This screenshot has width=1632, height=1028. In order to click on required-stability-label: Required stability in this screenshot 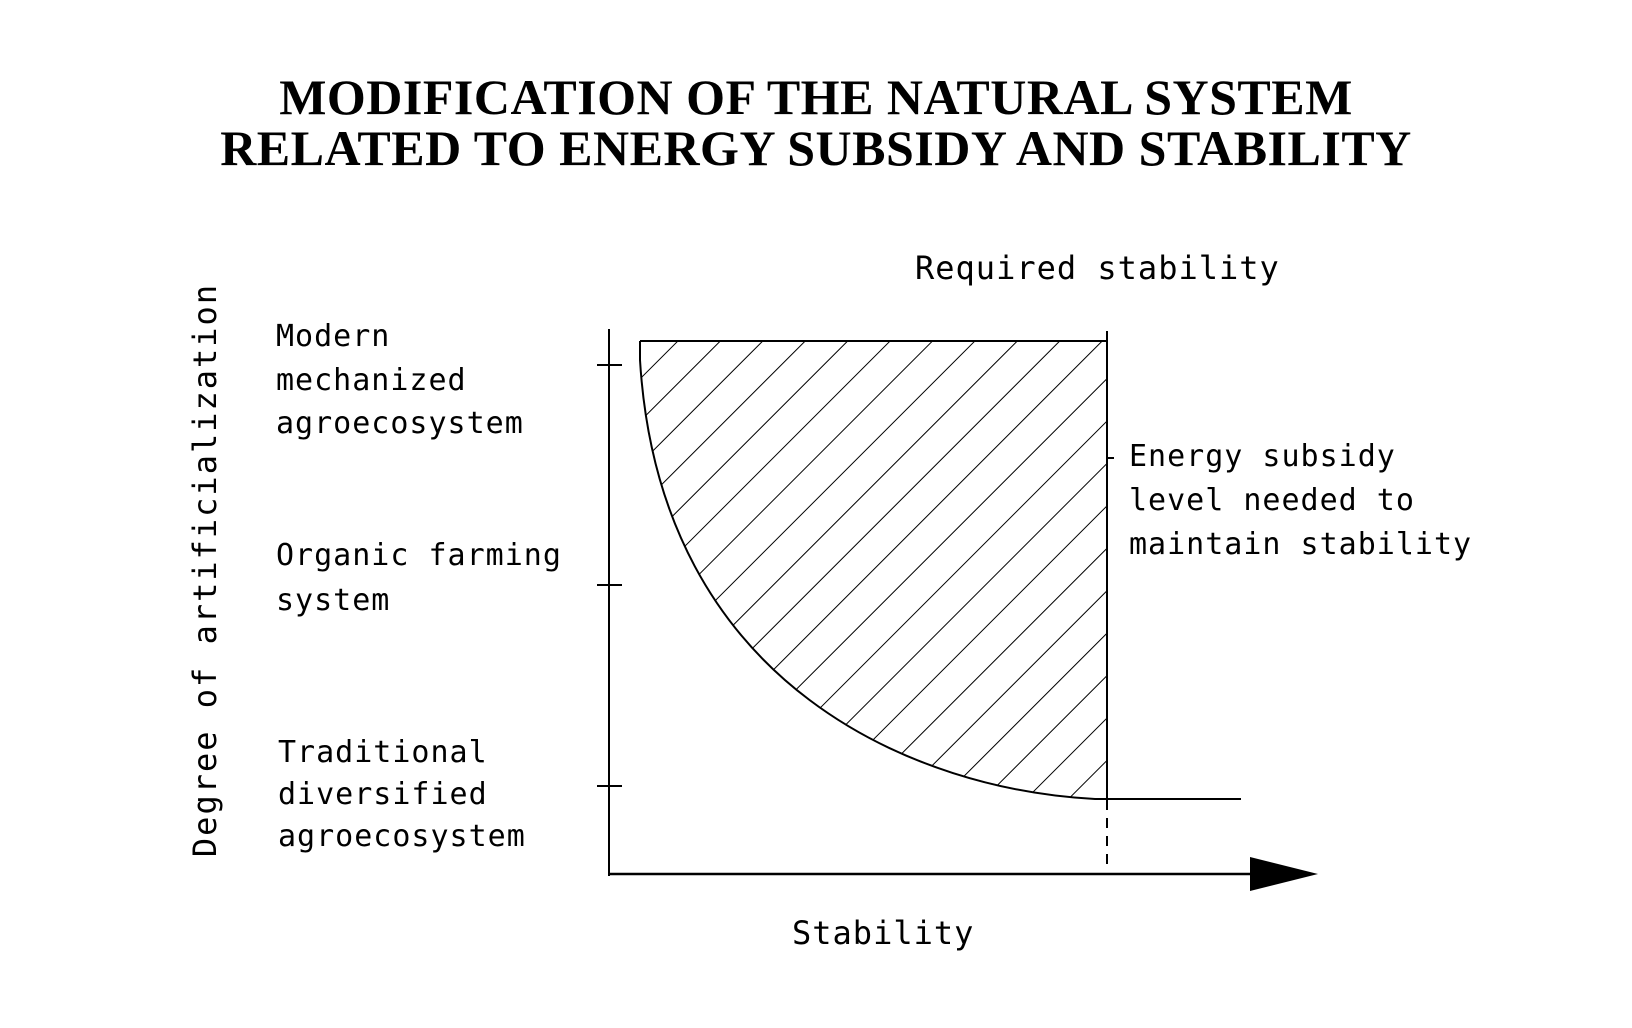, I will do `click(1097, 268)`.